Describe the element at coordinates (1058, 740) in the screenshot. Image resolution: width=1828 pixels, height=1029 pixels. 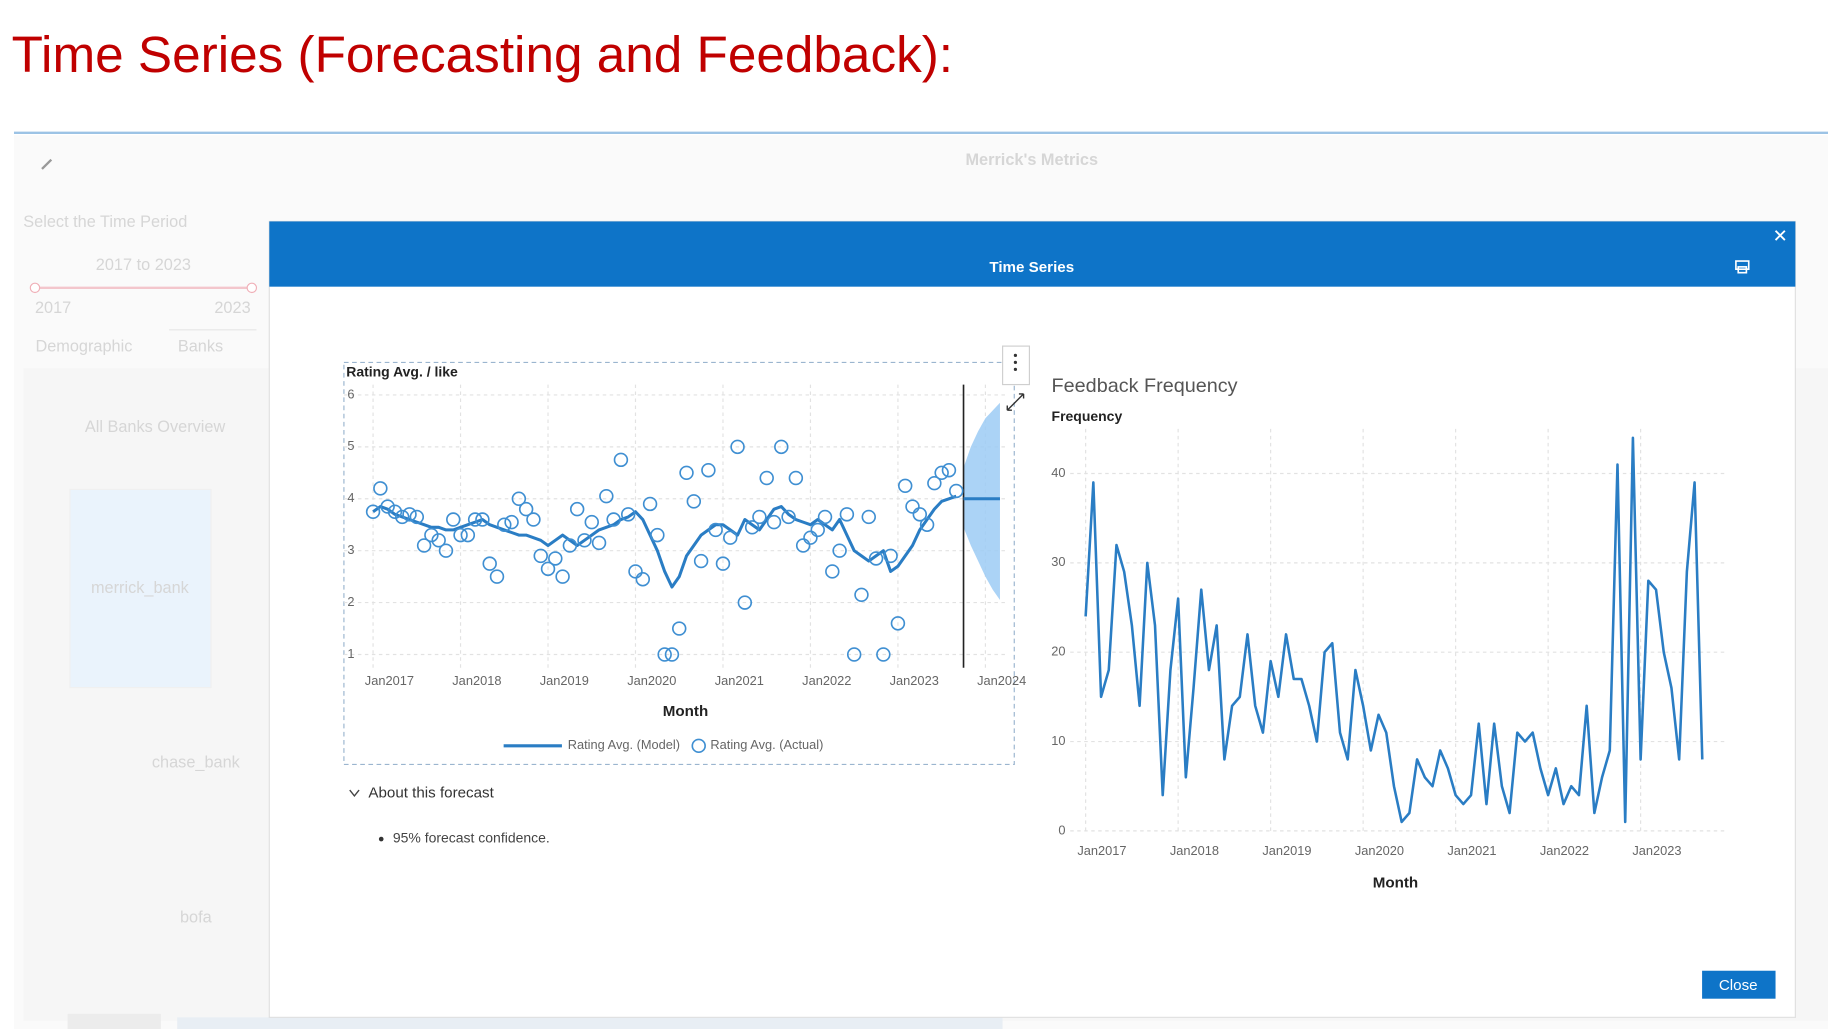
I see `y-tick-label: 10` at that location.